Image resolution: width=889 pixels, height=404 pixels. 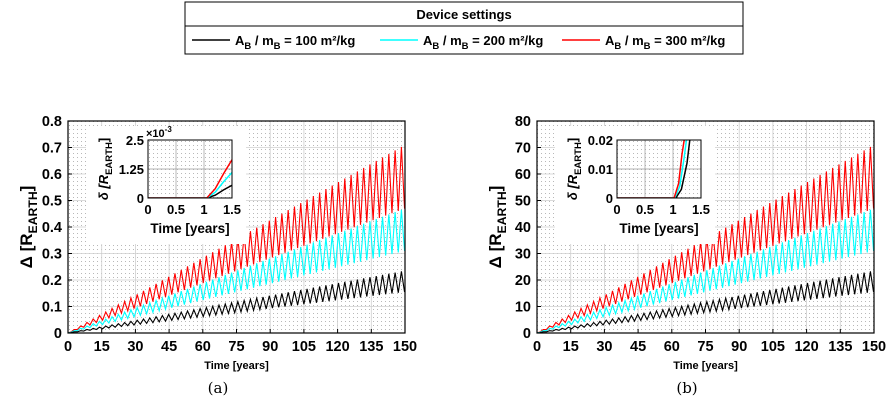 What do you see at coordinates (52, 255) in the screenshot?
I see `y-tick-label-3: 0.3` at bounding box center [52, 255].